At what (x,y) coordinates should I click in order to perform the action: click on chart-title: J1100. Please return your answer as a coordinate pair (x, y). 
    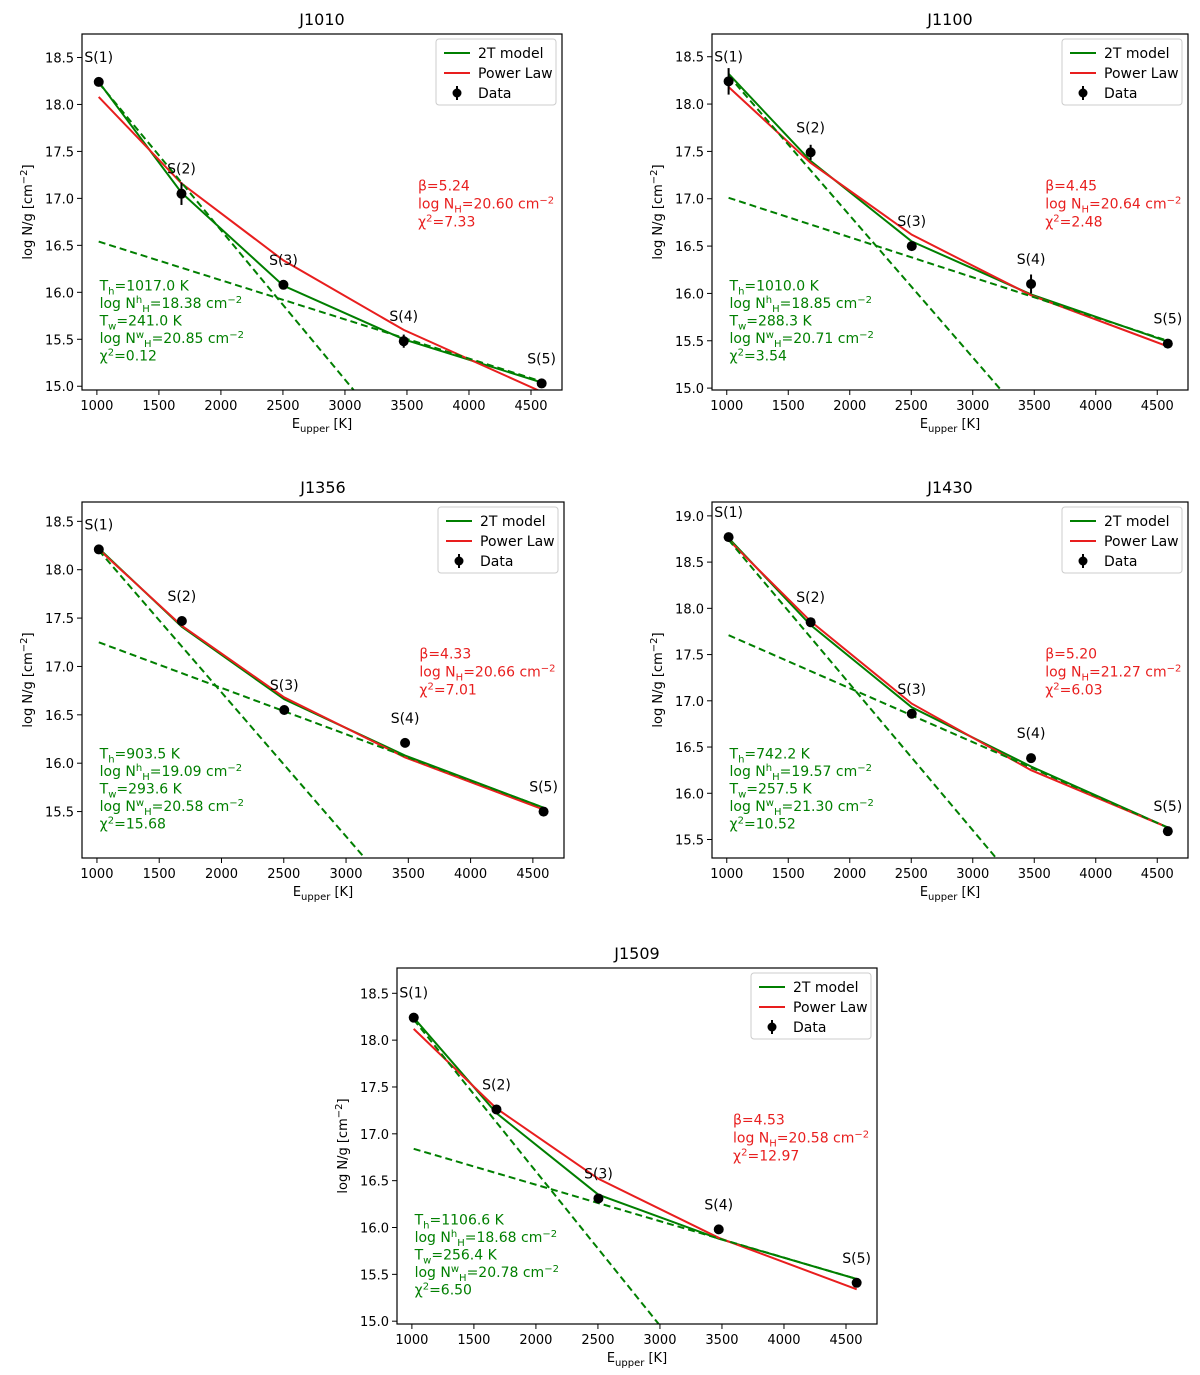
    Looking at the image, I should click on (949, 19).